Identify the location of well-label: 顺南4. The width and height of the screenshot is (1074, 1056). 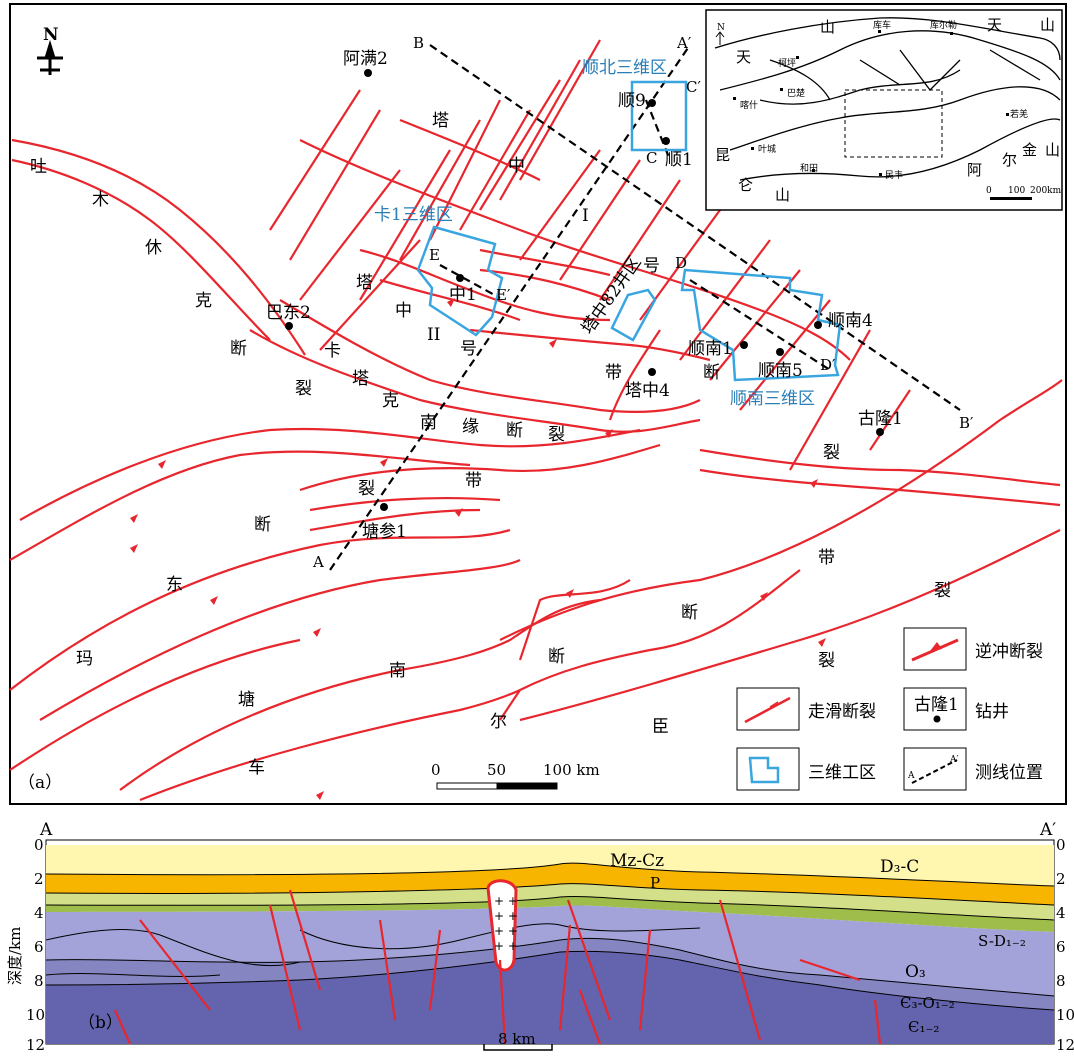
(850, 321).